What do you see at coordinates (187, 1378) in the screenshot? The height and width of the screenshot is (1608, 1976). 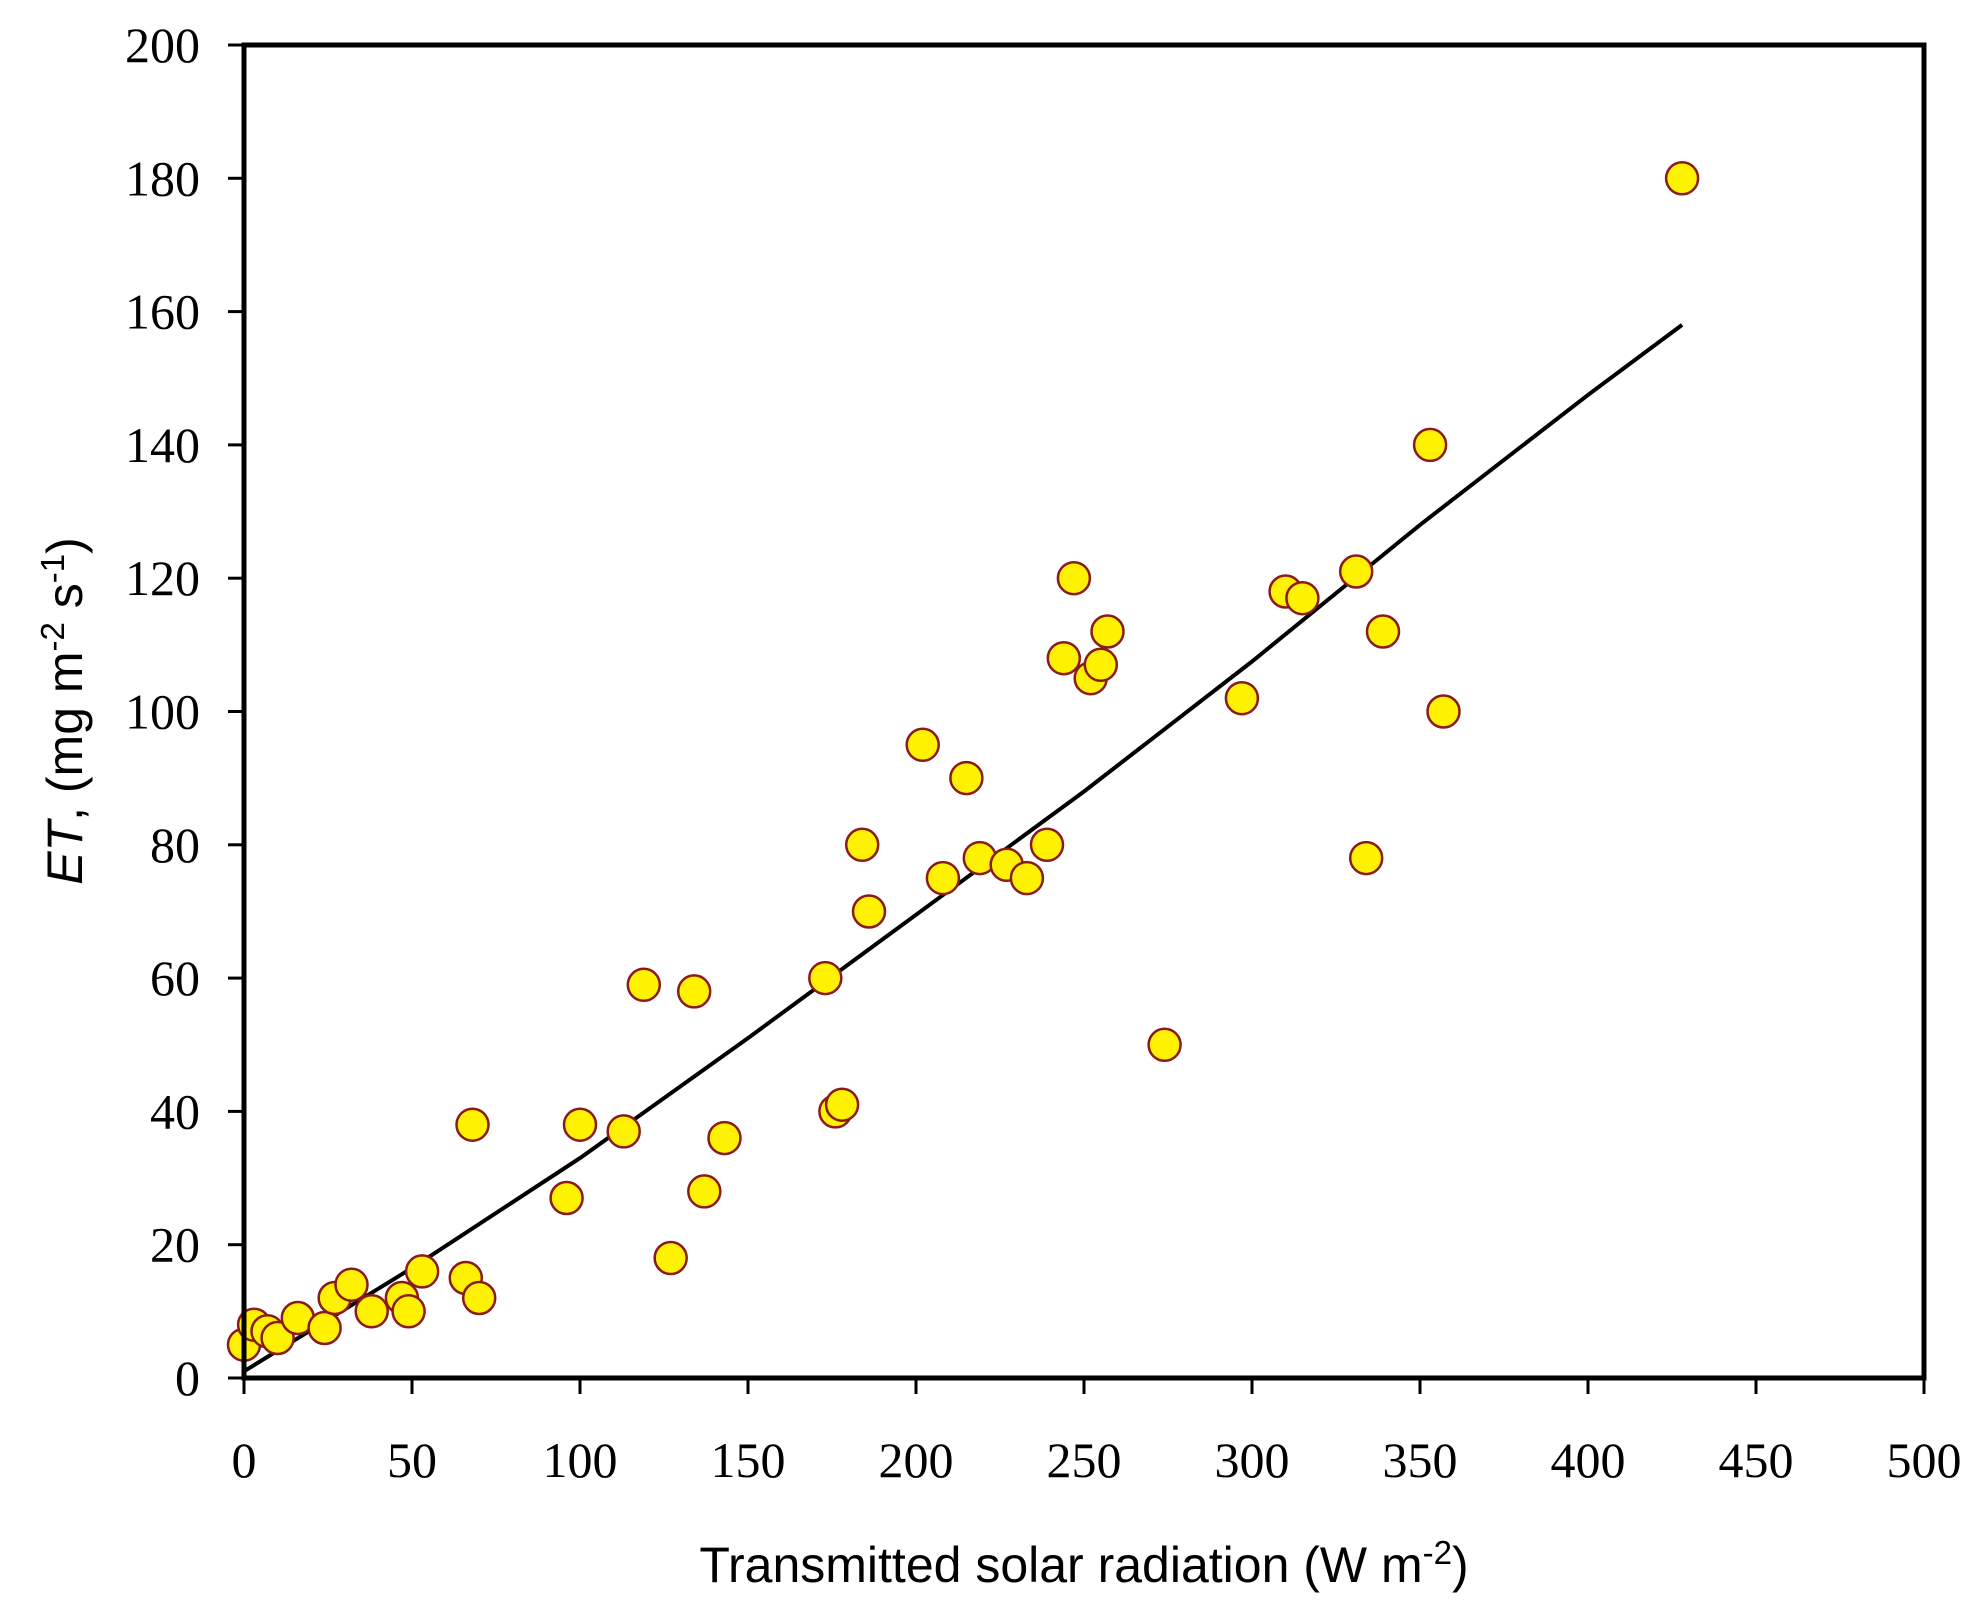 I see `y-tick-label: 0` at bounding box center [187, 1378].